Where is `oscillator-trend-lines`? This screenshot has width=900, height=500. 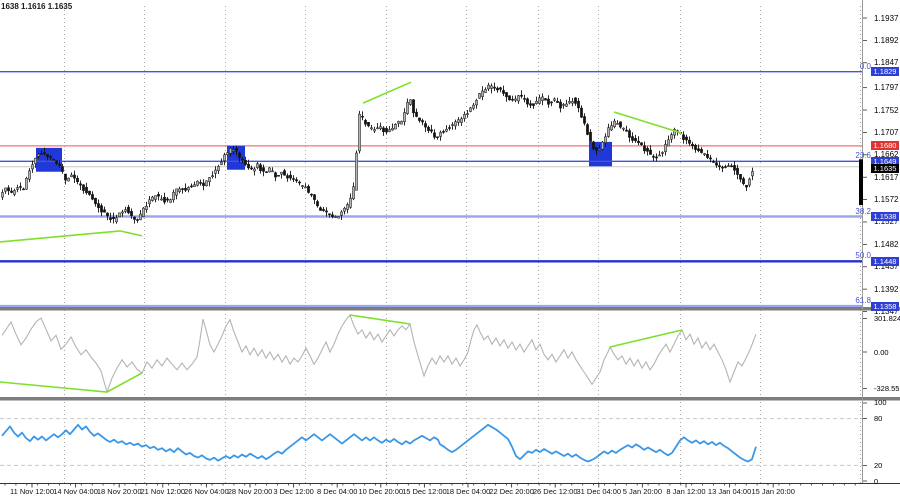 oscillator-trend-lines is located at coordinates (341, 353).